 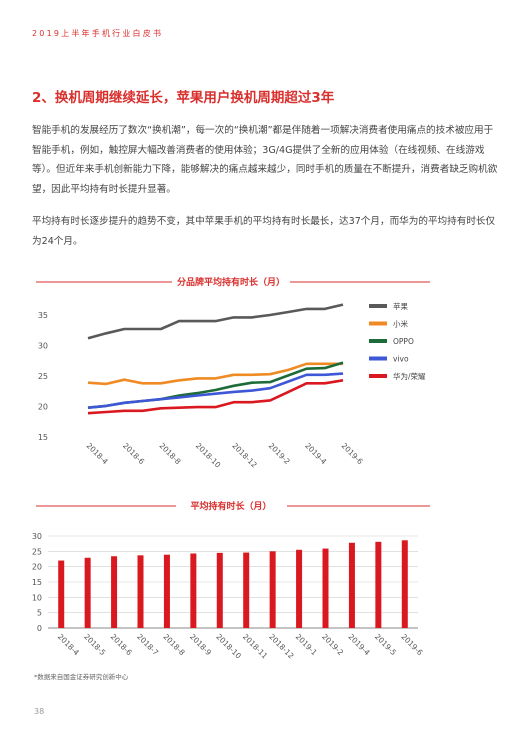 What do you see at coordinates (400, 306) in the screenshot?
I see `legend-label-0: 苹果` at bounding box center [400, 306].